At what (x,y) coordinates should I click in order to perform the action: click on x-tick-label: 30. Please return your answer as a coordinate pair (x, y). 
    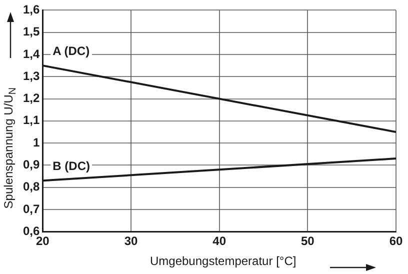
    Looking at the image, I should click on (131, 241).